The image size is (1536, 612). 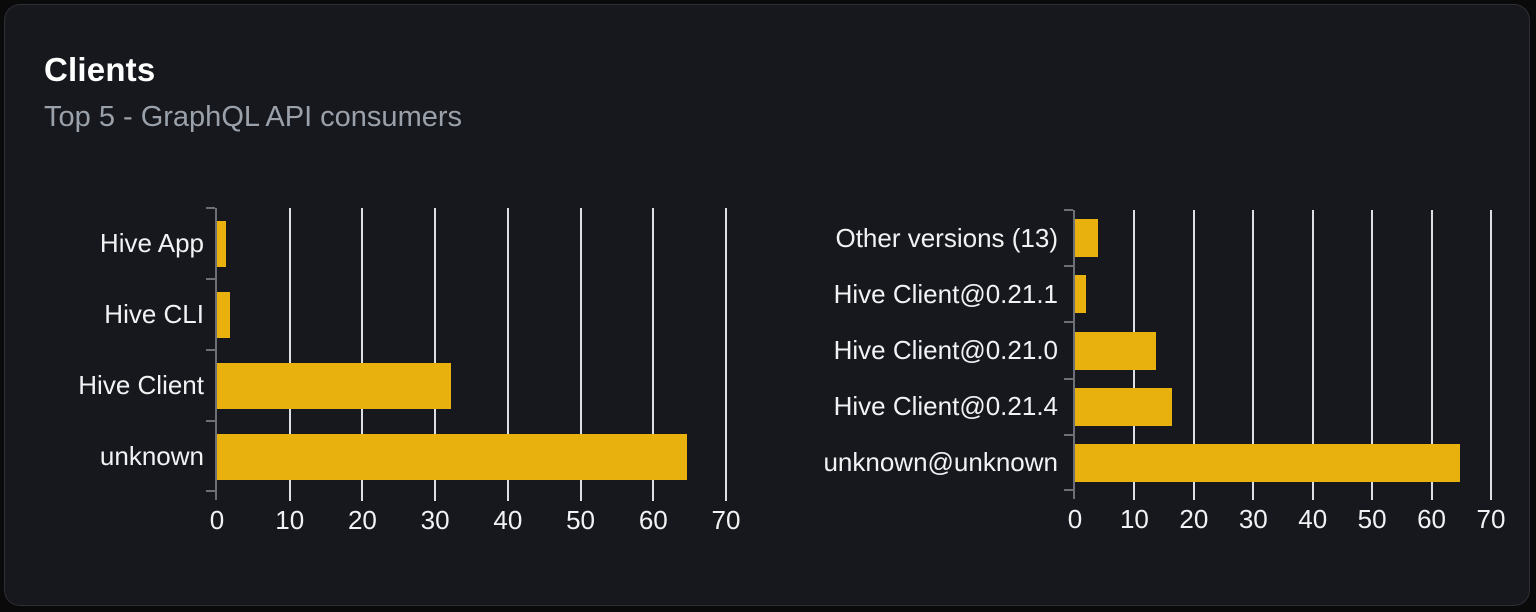 I want to click on category-label: unknown, so click(x=151, y=456).